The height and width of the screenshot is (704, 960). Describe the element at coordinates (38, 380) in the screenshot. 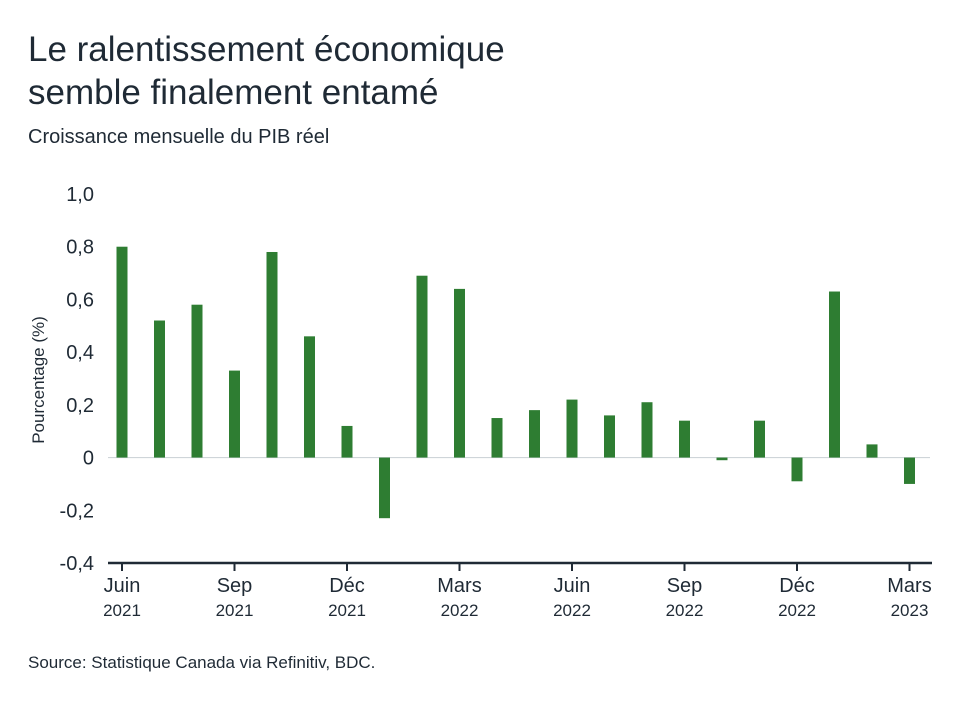

I see `y-axis-label: Pourcentage (%)` at that location.